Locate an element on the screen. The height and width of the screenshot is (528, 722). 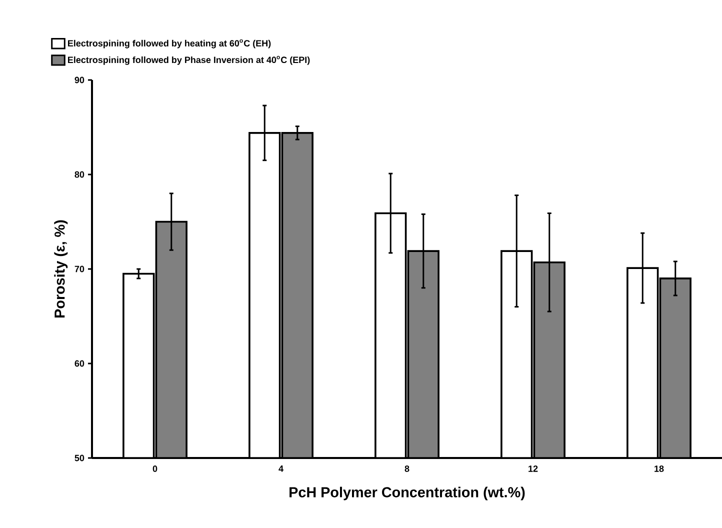
y-tick-label: 80 is located at coordinates (79, 174).